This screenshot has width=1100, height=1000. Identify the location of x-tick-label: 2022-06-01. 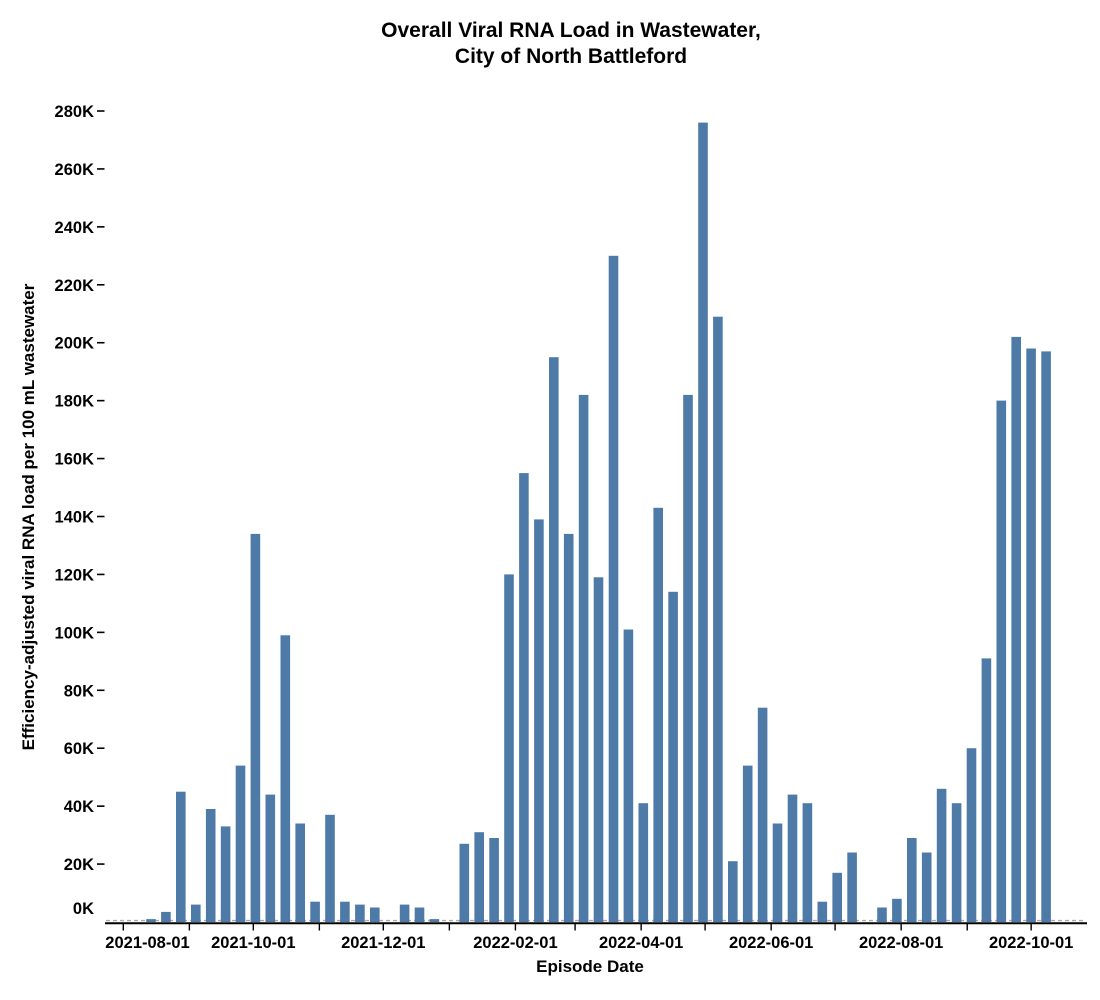
(771, 943).